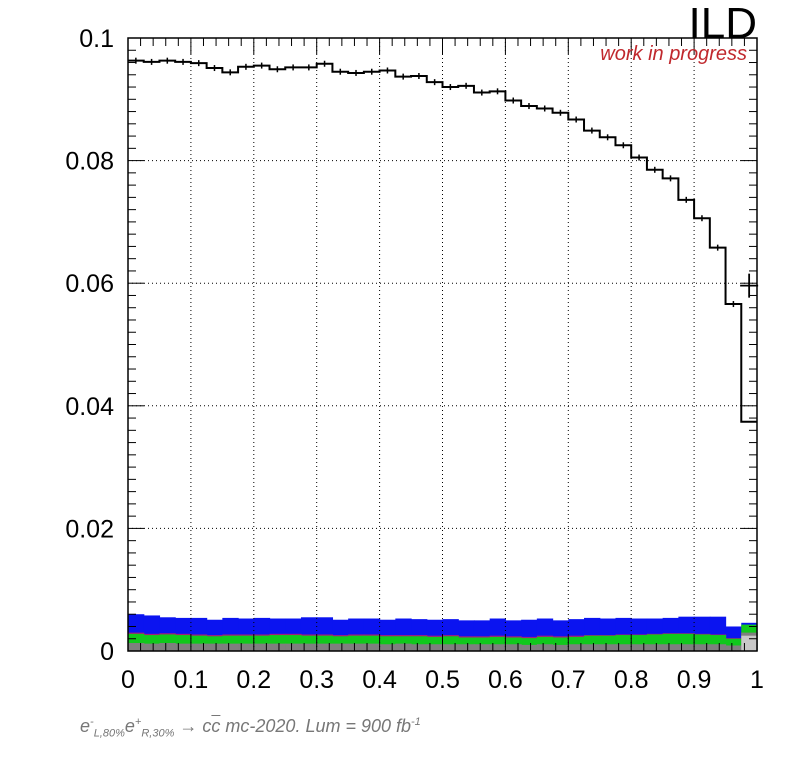  What do you see at coordinates (138, 722) in the screenshot?
I see `caption-positron-charge: +` at bounding box center [138, 722].